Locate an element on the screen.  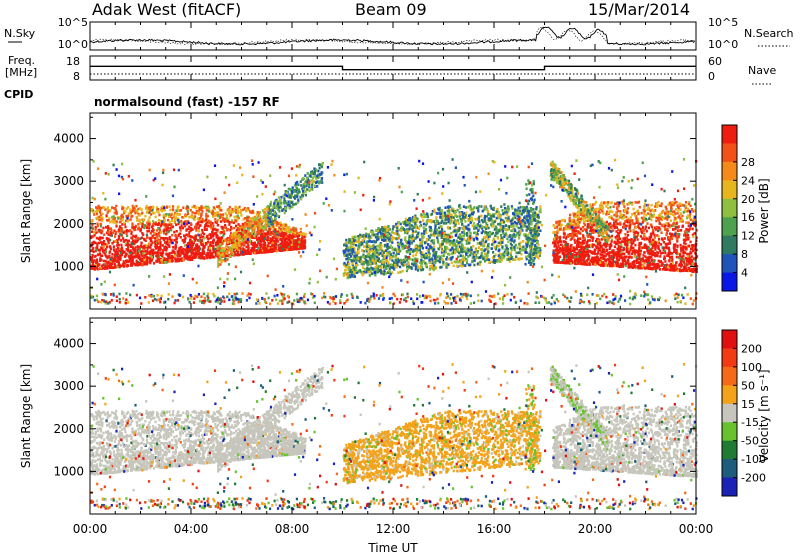
noise-right-label: N.Search is located at coordinates (769, 33).